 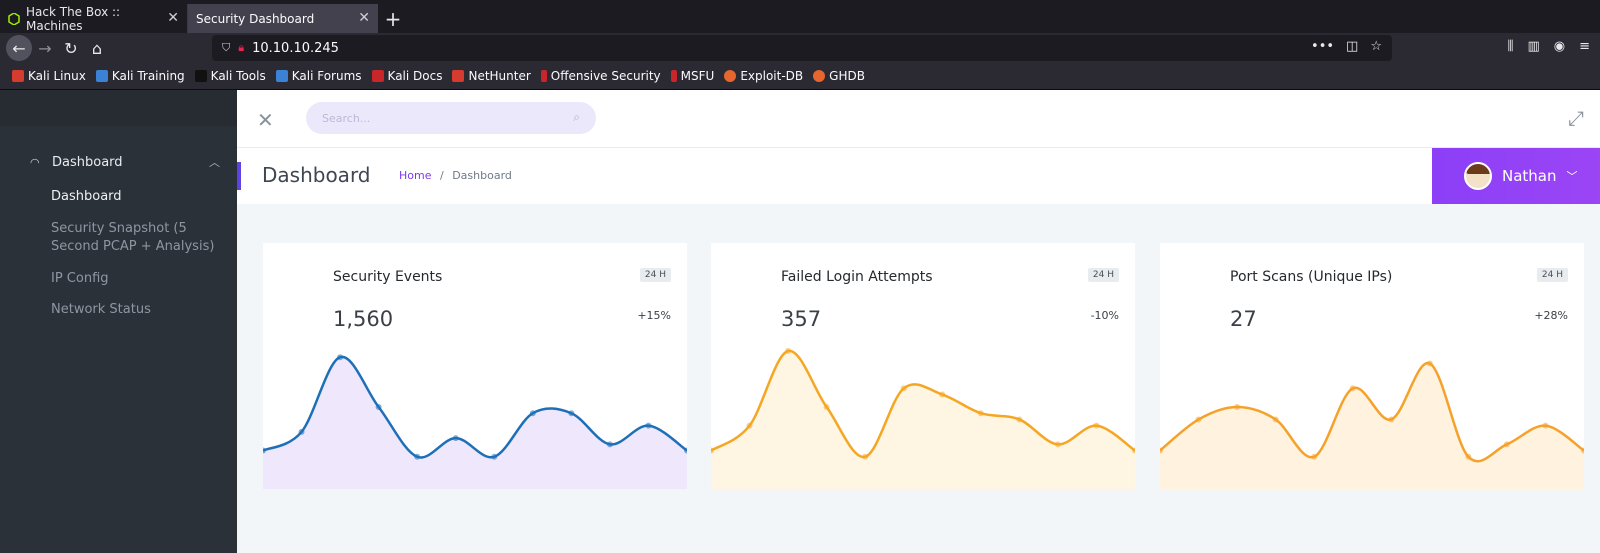 I want to click on insecure-lock-icon: 🔒︎, so click(x=241, y=47).